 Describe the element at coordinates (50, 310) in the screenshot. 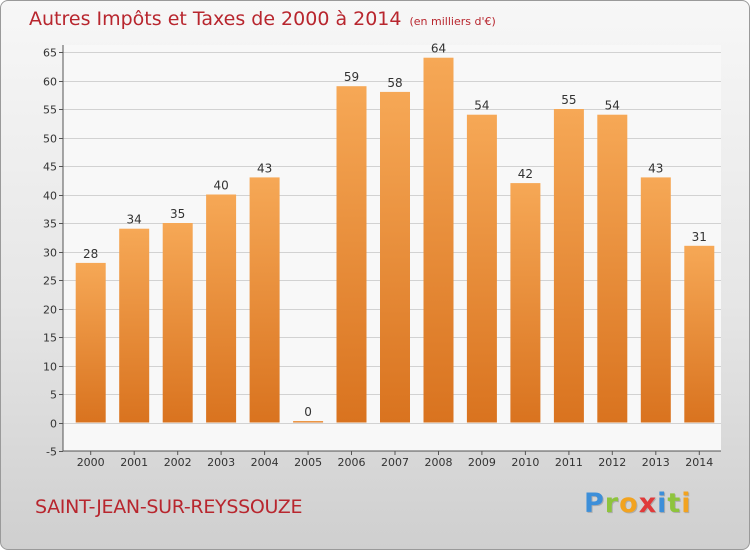

I see `y-tick-label: 20` at that location.